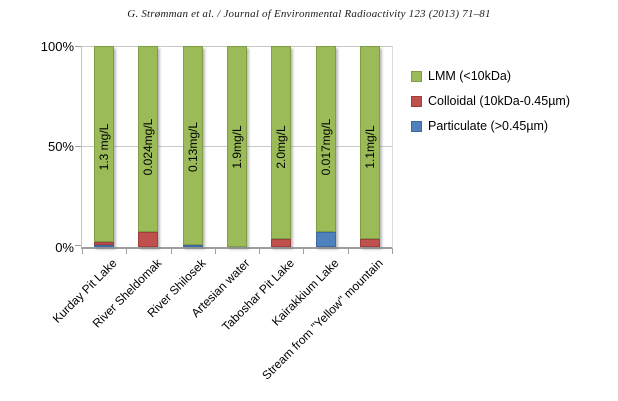  What do you see at coordinates (470, 76) in the screenshot?
I see `legend-label-lmm: LMM (<10kDa)` at bounding box center [470, 76].